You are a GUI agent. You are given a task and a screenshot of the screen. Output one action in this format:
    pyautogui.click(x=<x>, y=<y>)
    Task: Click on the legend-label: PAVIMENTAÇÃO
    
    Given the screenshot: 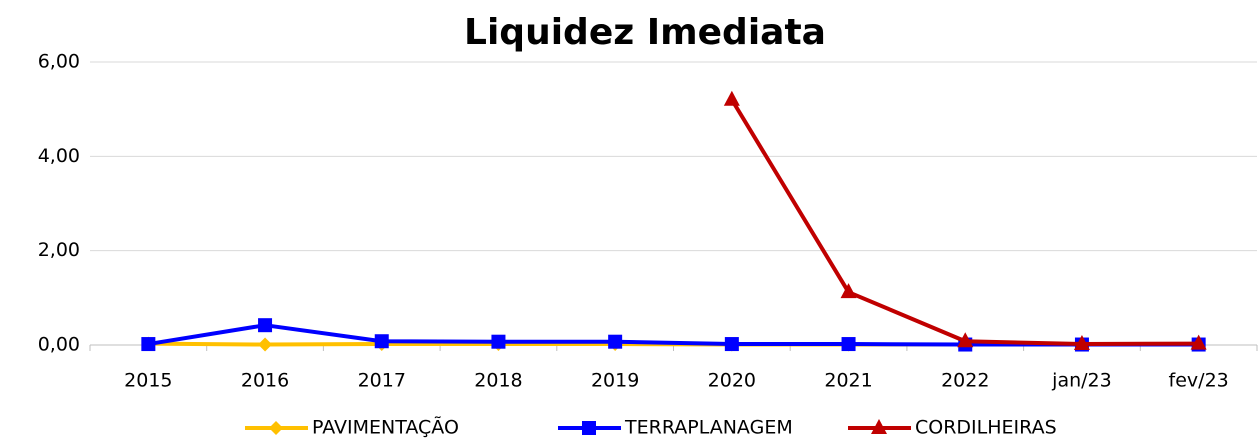 What is the action you would take?
    pyautogui.click(x=385, y=427)
    